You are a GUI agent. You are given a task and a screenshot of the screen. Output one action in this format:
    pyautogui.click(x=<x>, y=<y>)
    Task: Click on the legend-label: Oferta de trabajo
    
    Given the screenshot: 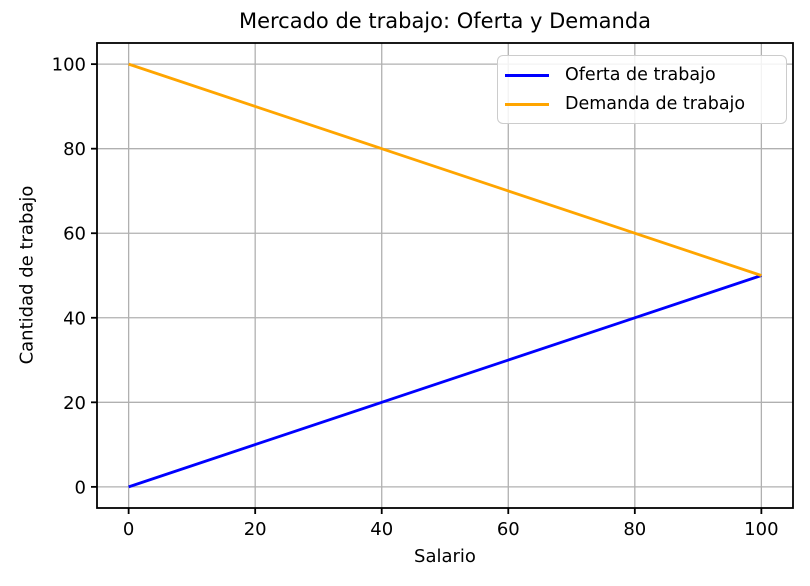 What is the action you would take?
    pyautogui.click(x=640, y=75)
    